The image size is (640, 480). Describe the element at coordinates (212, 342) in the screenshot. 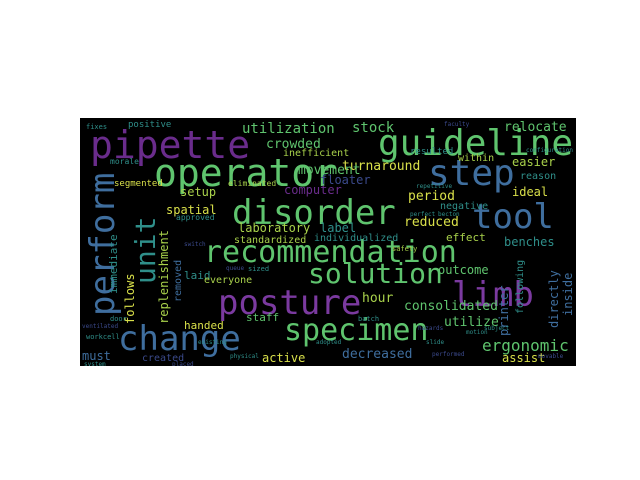

I see `word-existing: existing` at that location.